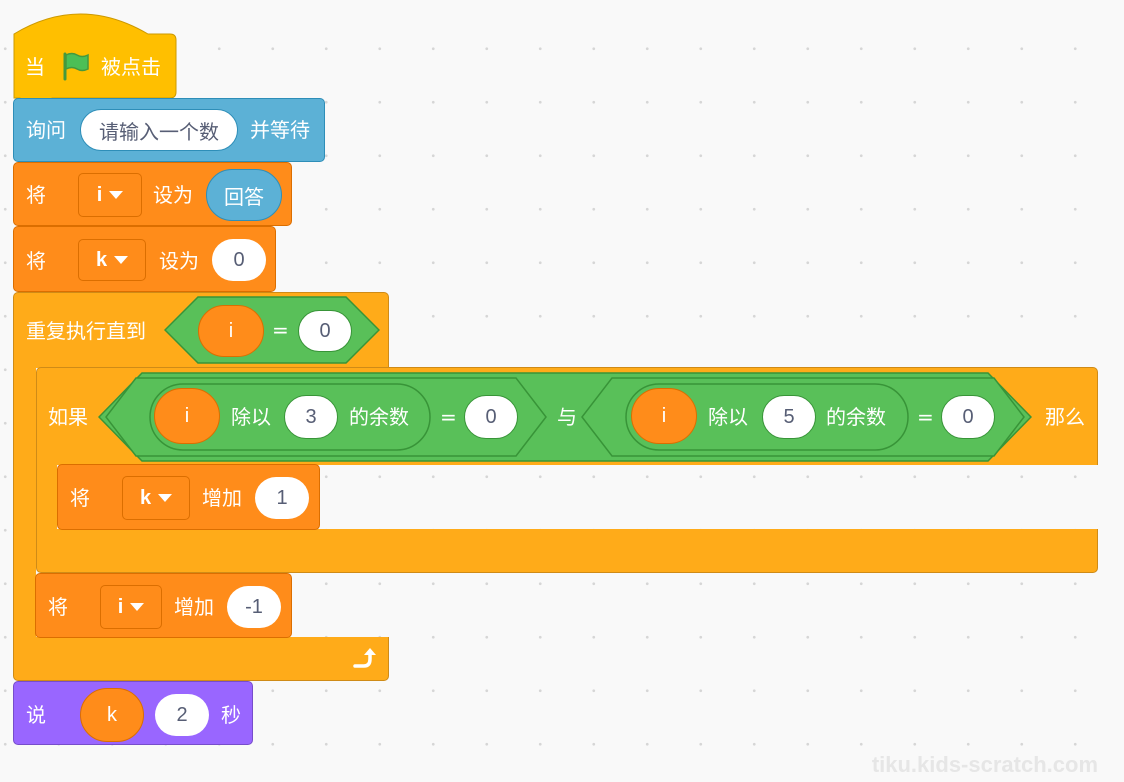 The image size is (1124, 782). I want to click on if-spine, so click(46, 497).